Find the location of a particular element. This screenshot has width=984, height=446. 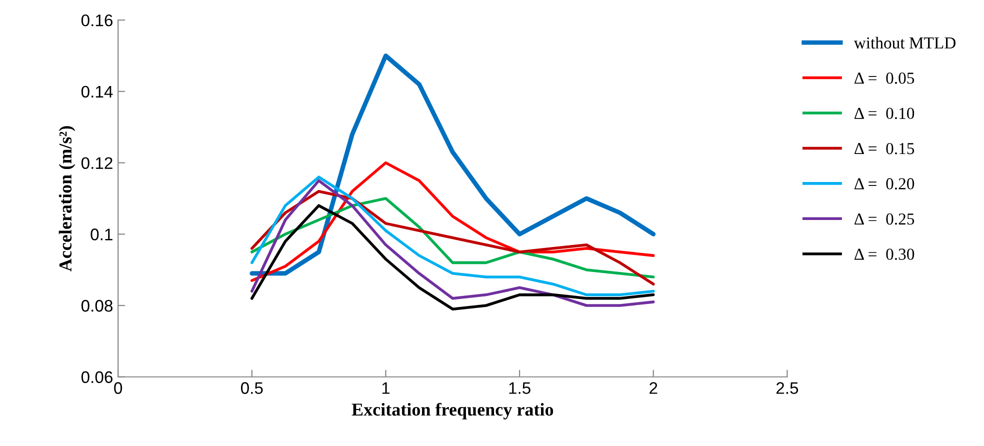

x-axis-title: Excitation frequency ratio is located at coordinates (453, 411).